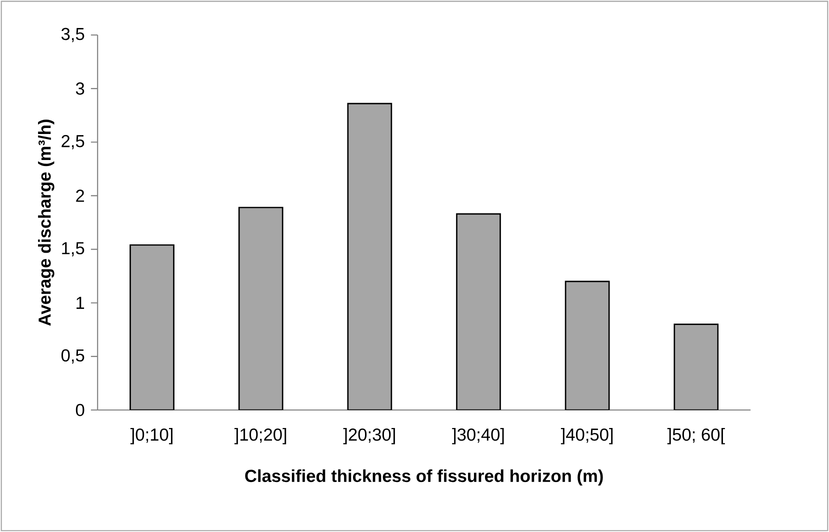 The height and width of the screenshot is (532, 829). What do you see at coordinates (80, 88) in the screenshot?
I see `y-tick-label: 3` at bounding box center [80, 88].